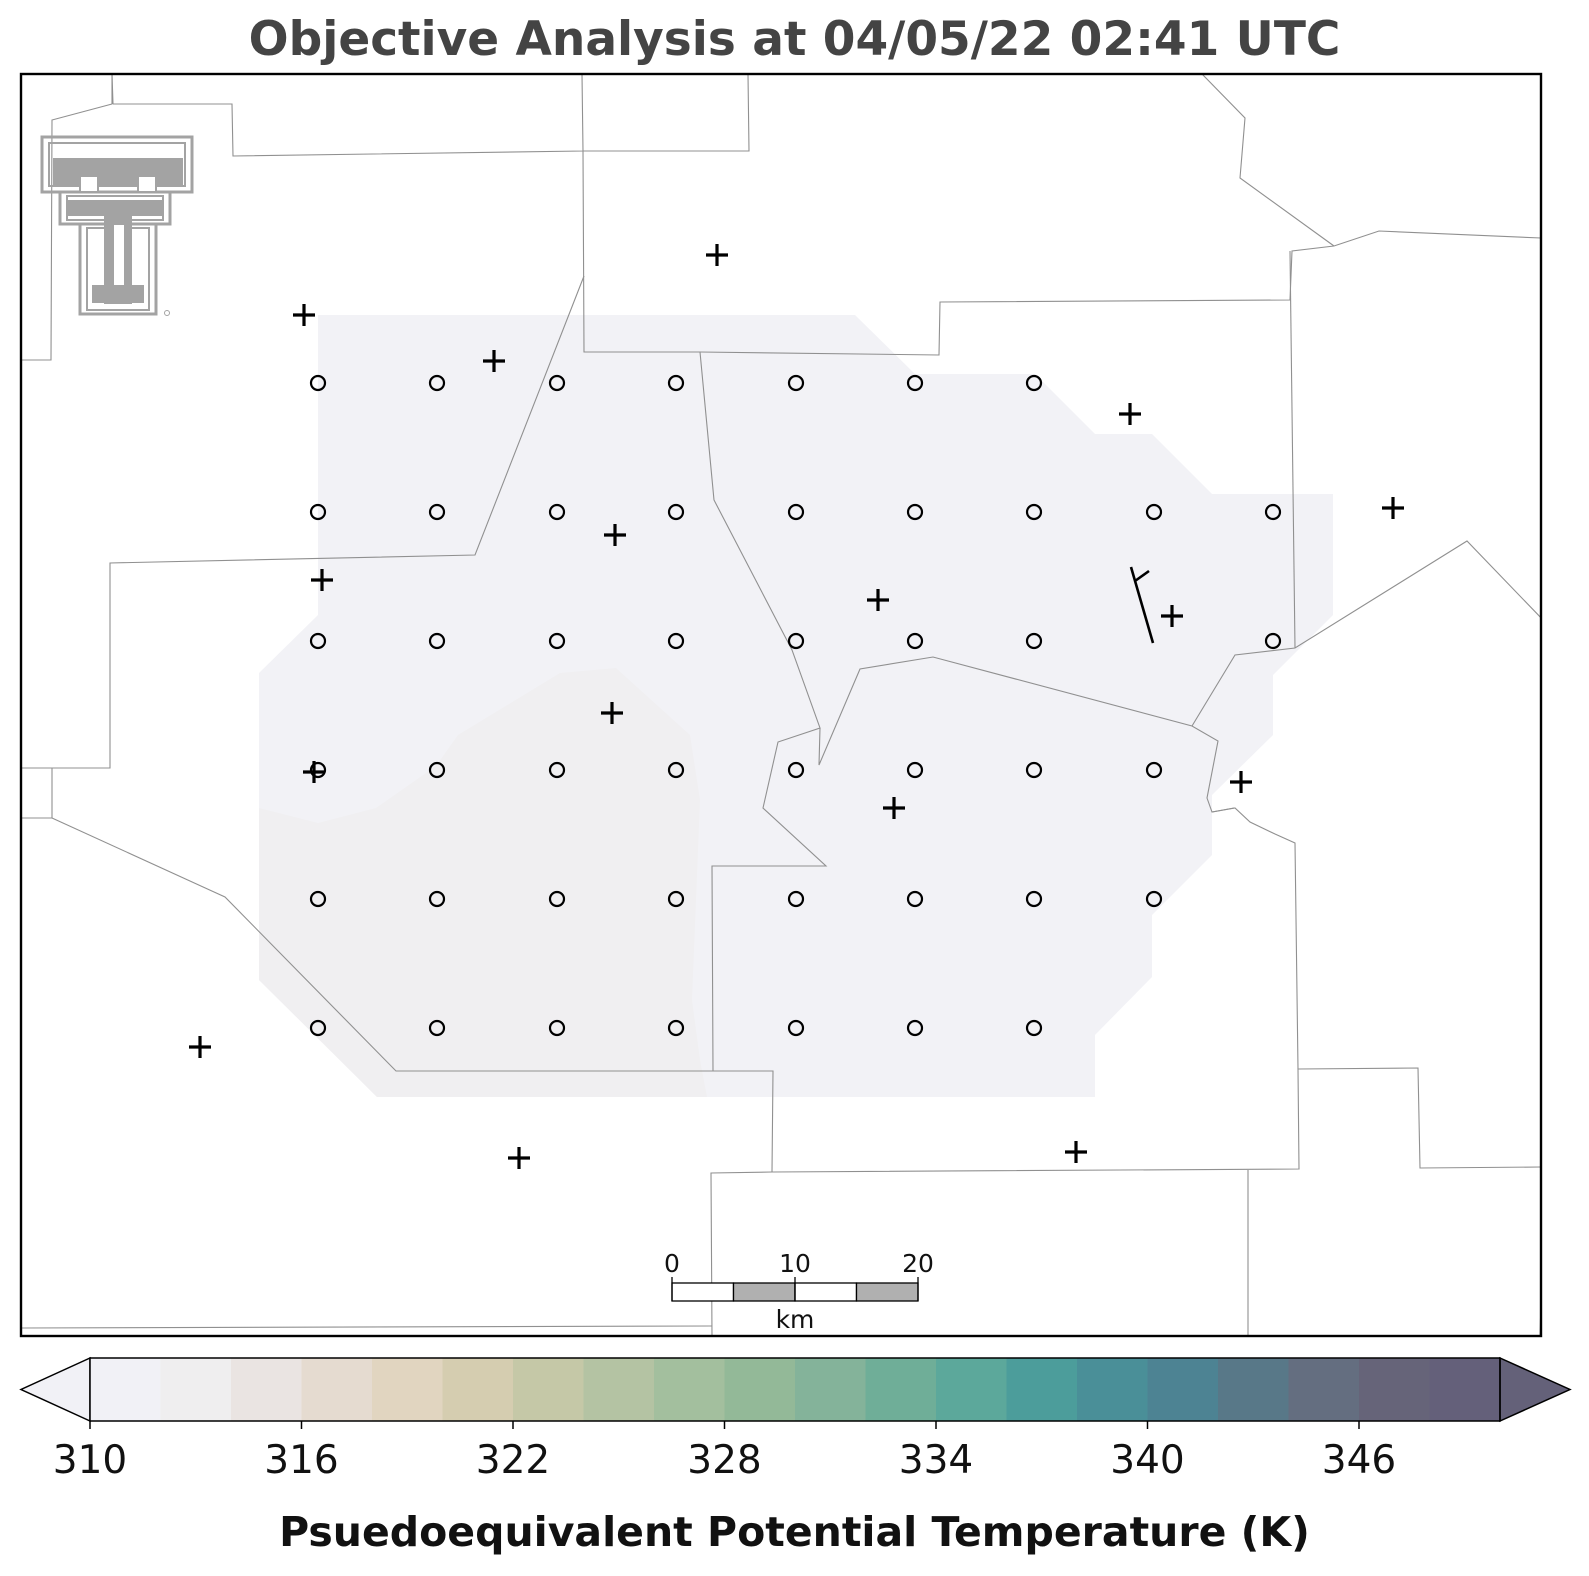  What do you see at coordinates (936, 1460) in the screenshot?
I see `colorbar-tick-label: 334` at bounding box center [936, 1460].